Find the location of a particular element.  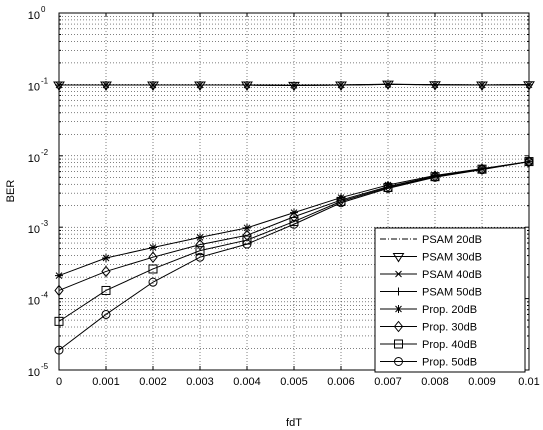

legend-label: Prop. 20dB is located at coordinates (449, 310).